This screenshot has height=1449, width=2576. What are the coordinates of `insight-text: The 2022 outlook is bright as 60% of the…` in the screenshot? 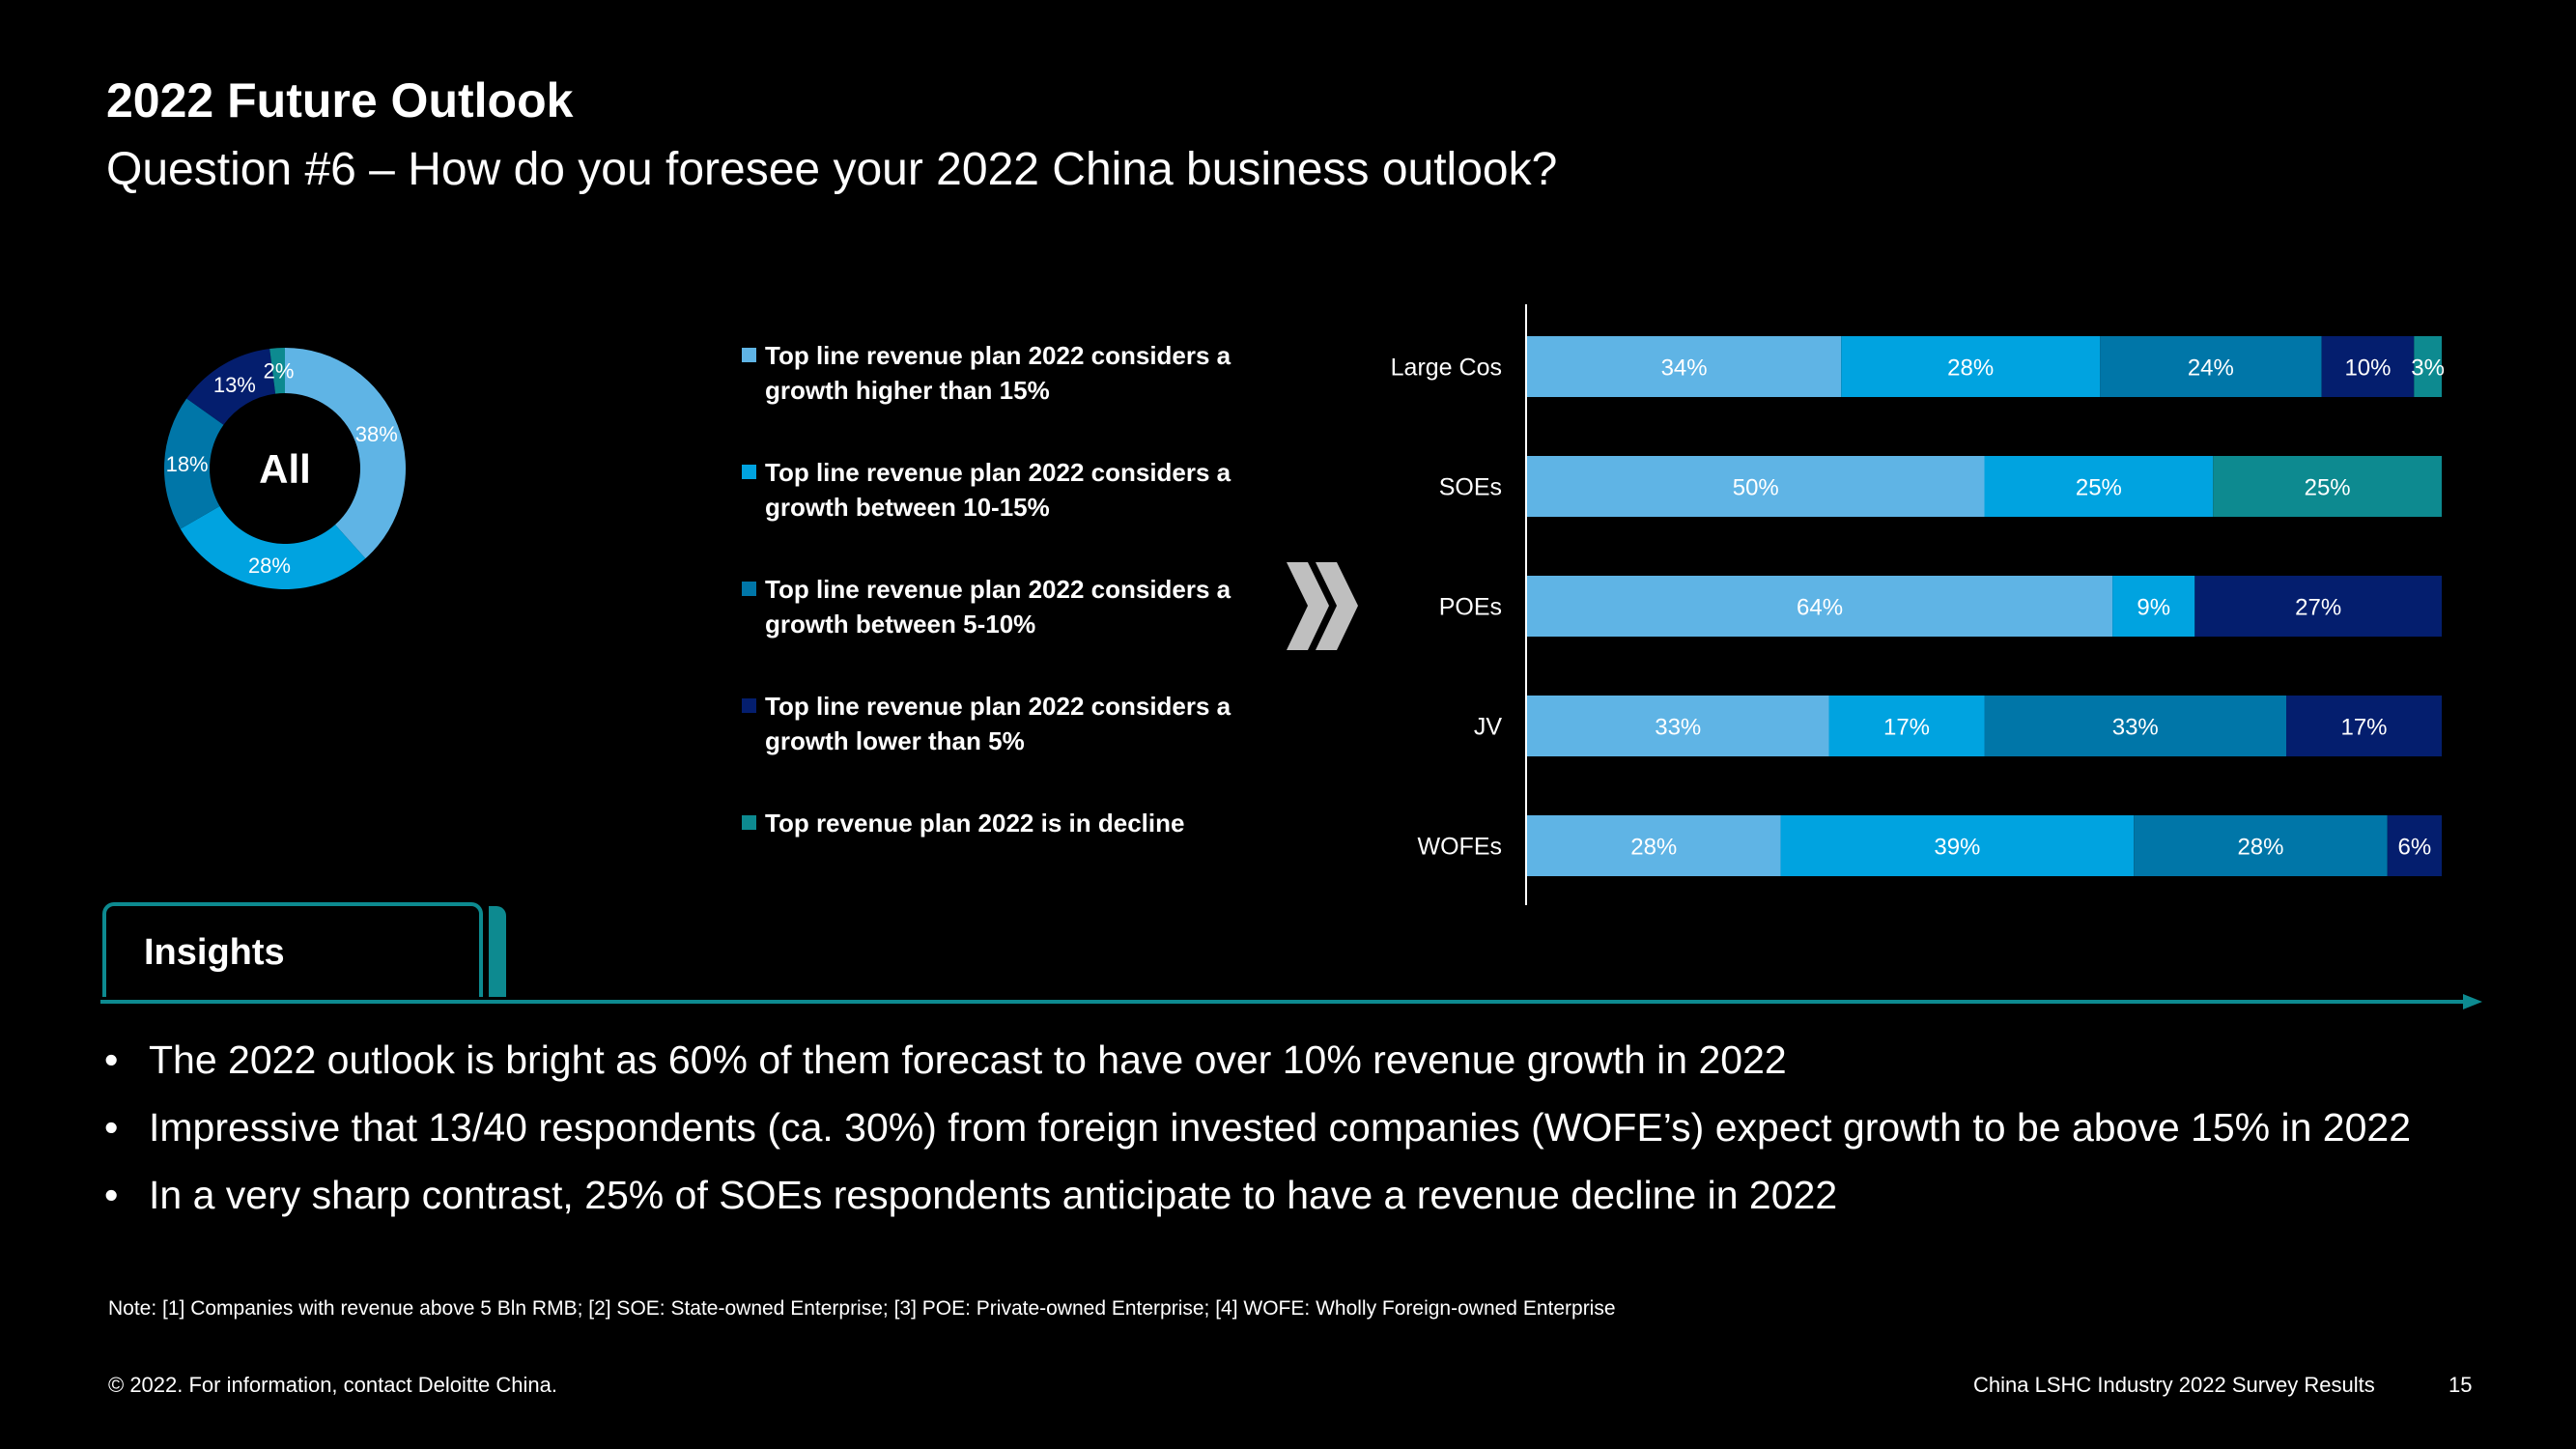 It's located at (968, 1059).